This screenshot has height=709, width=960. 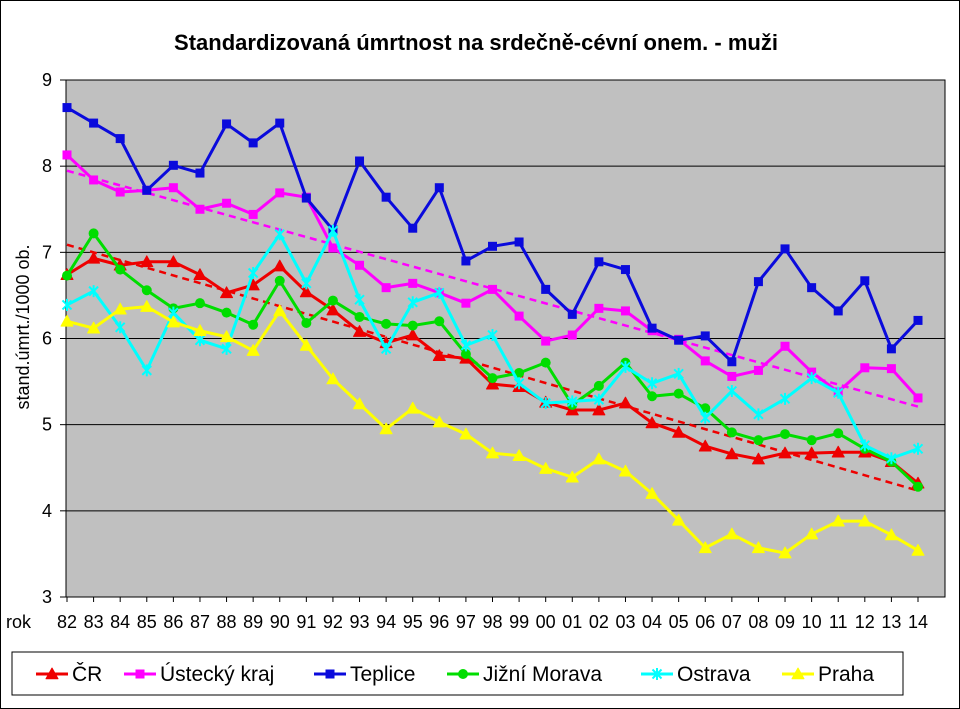 What do you see at coordinates (94, 622) in the screenshot?
I see `x-tick-label: 83` at bounding box center [94, 622].